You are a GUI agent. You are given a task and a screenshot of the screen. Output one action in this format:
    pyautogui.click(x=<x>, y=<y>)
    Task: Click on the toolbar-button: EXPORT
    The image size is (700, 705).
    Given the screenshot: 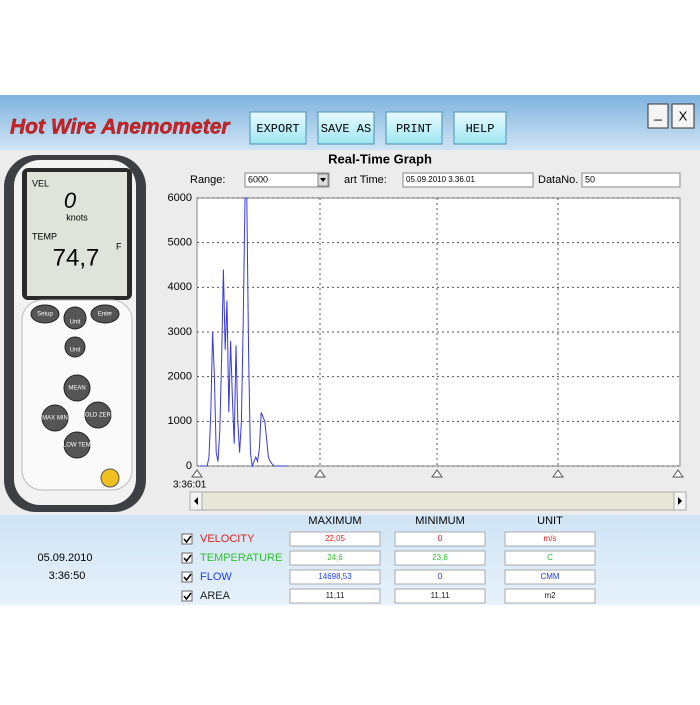 What is the action you would take?
    pyautogui.click(x=278, y=128)
    